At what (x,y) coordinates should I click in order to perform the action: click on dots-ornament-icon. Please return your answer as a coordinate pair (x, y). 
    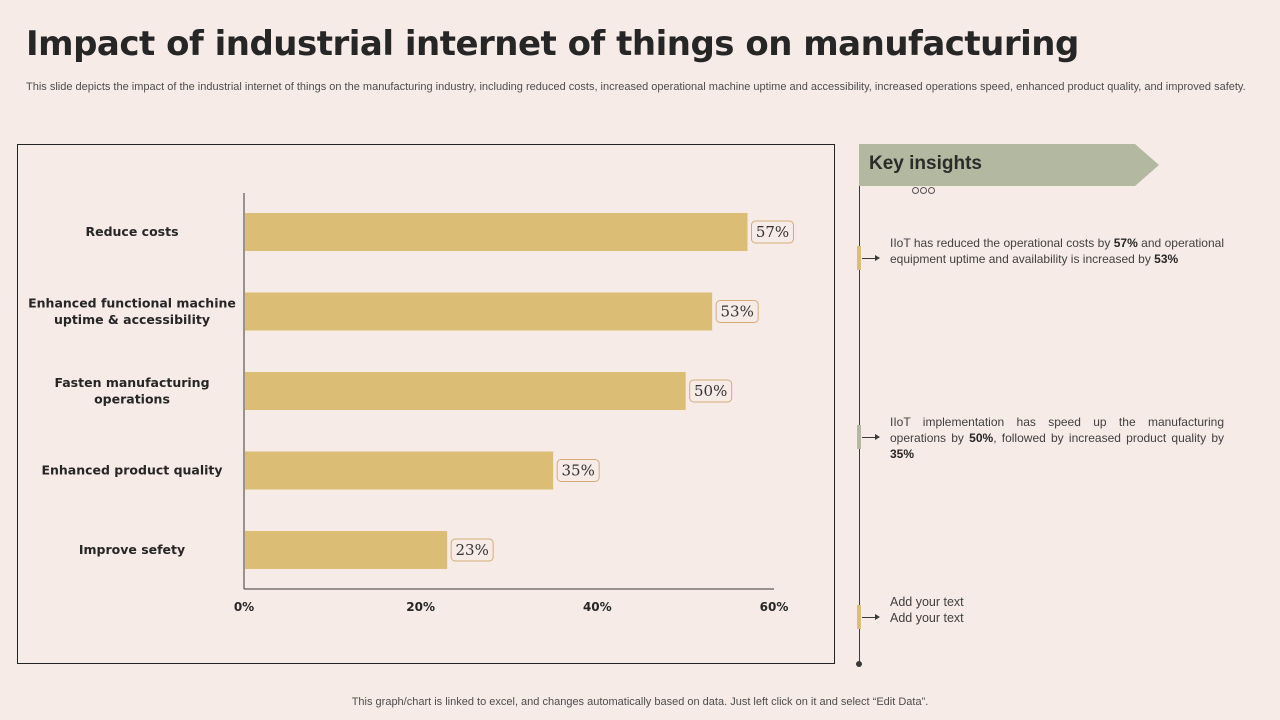
    Looking at the image, I should click on (924, 187).